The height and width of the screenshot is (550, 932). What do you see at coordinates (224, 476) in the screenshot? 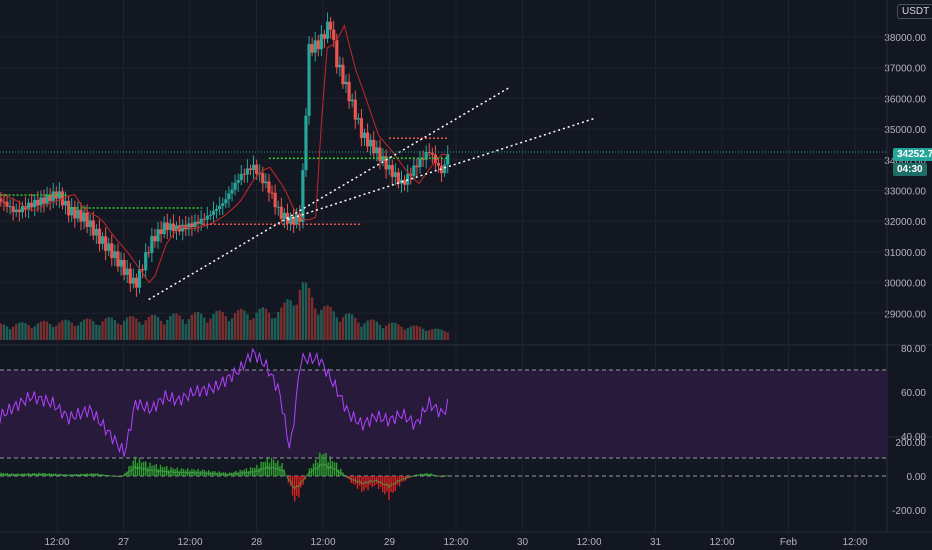
I see `momentum-line` at bounding box center [224, 476].